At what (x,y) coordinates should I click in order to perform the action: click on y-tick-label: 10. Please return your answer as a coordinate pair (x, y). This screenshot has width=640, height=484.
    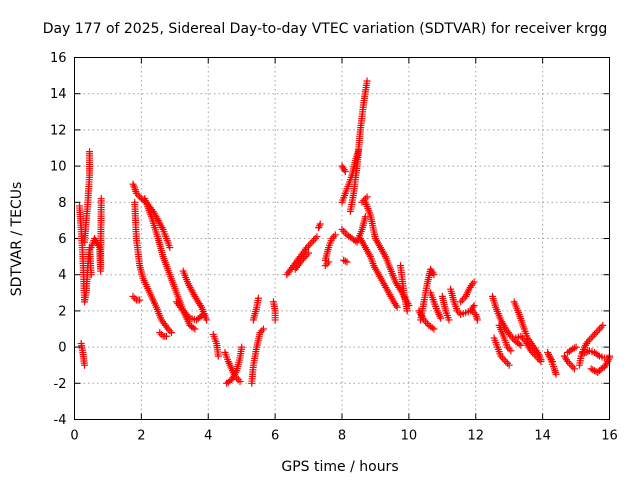
    Looking at the image, I should click on (58, 167).